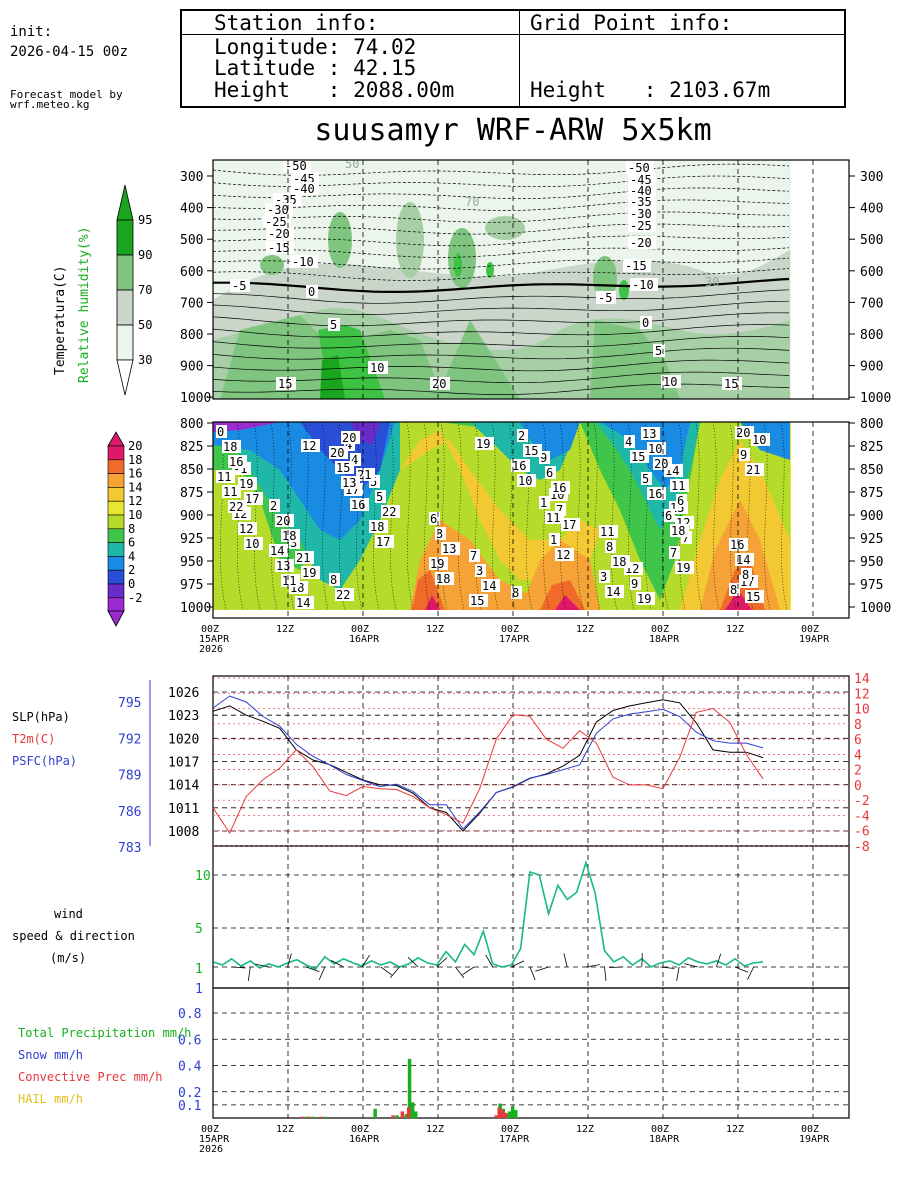 The height and width of the screenshot is (1200, 900). What do you see at coordinates (191, 447) in the screenshot?
I see `p2-ytick-left: 825` at bounding box center [191, 447].